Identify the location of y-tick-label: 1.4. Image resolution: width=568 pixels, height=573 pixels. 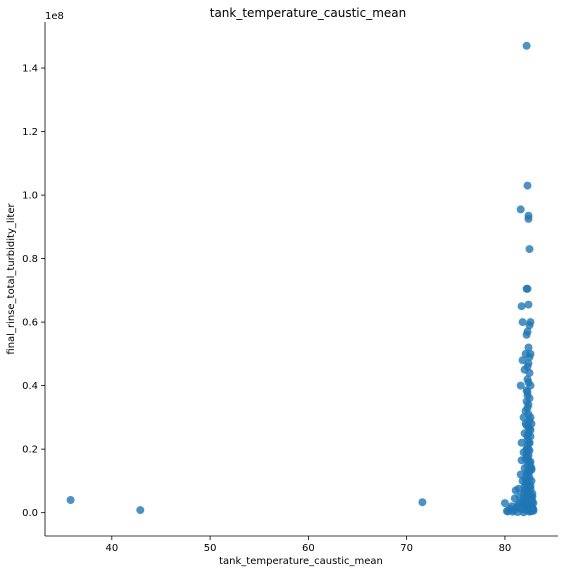
(30, 69).